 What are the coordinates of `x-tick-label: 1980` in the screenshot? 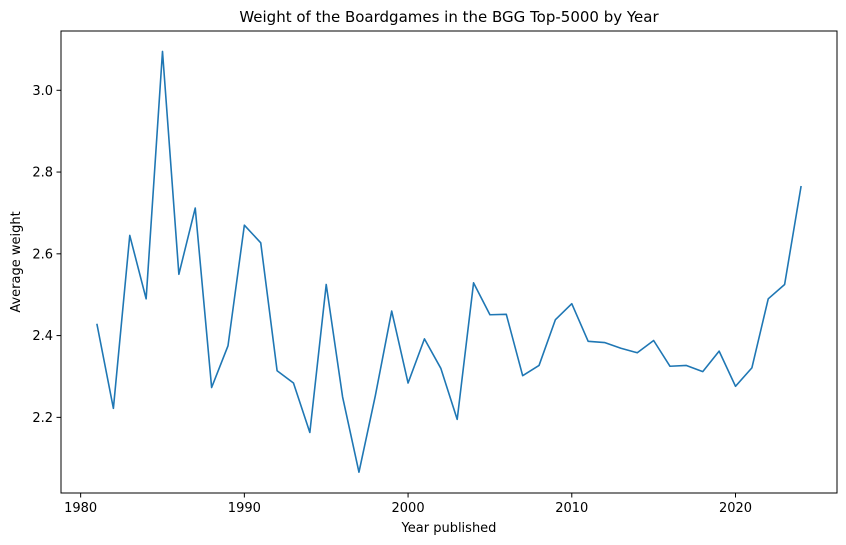 It's located at (80, 508).